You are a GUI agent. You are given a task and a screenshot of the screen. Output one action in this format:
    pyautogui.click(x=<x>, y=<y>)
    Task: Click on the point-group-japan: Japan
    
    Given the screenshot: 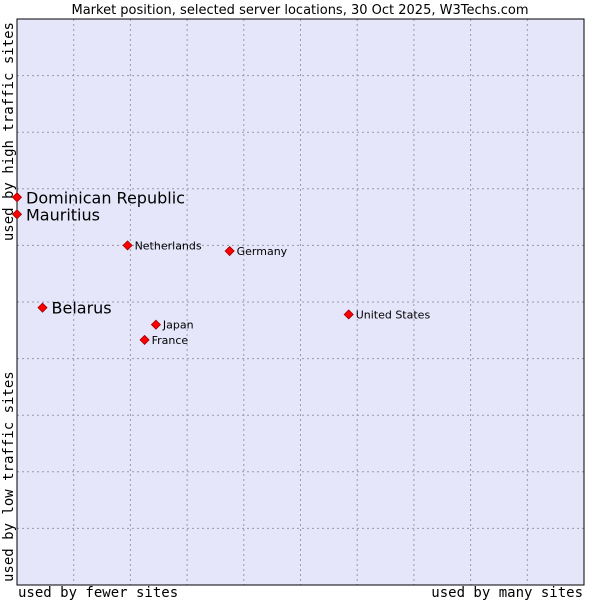 What is the action you would take?
    pyautogui.click(x=172, y=325)
    